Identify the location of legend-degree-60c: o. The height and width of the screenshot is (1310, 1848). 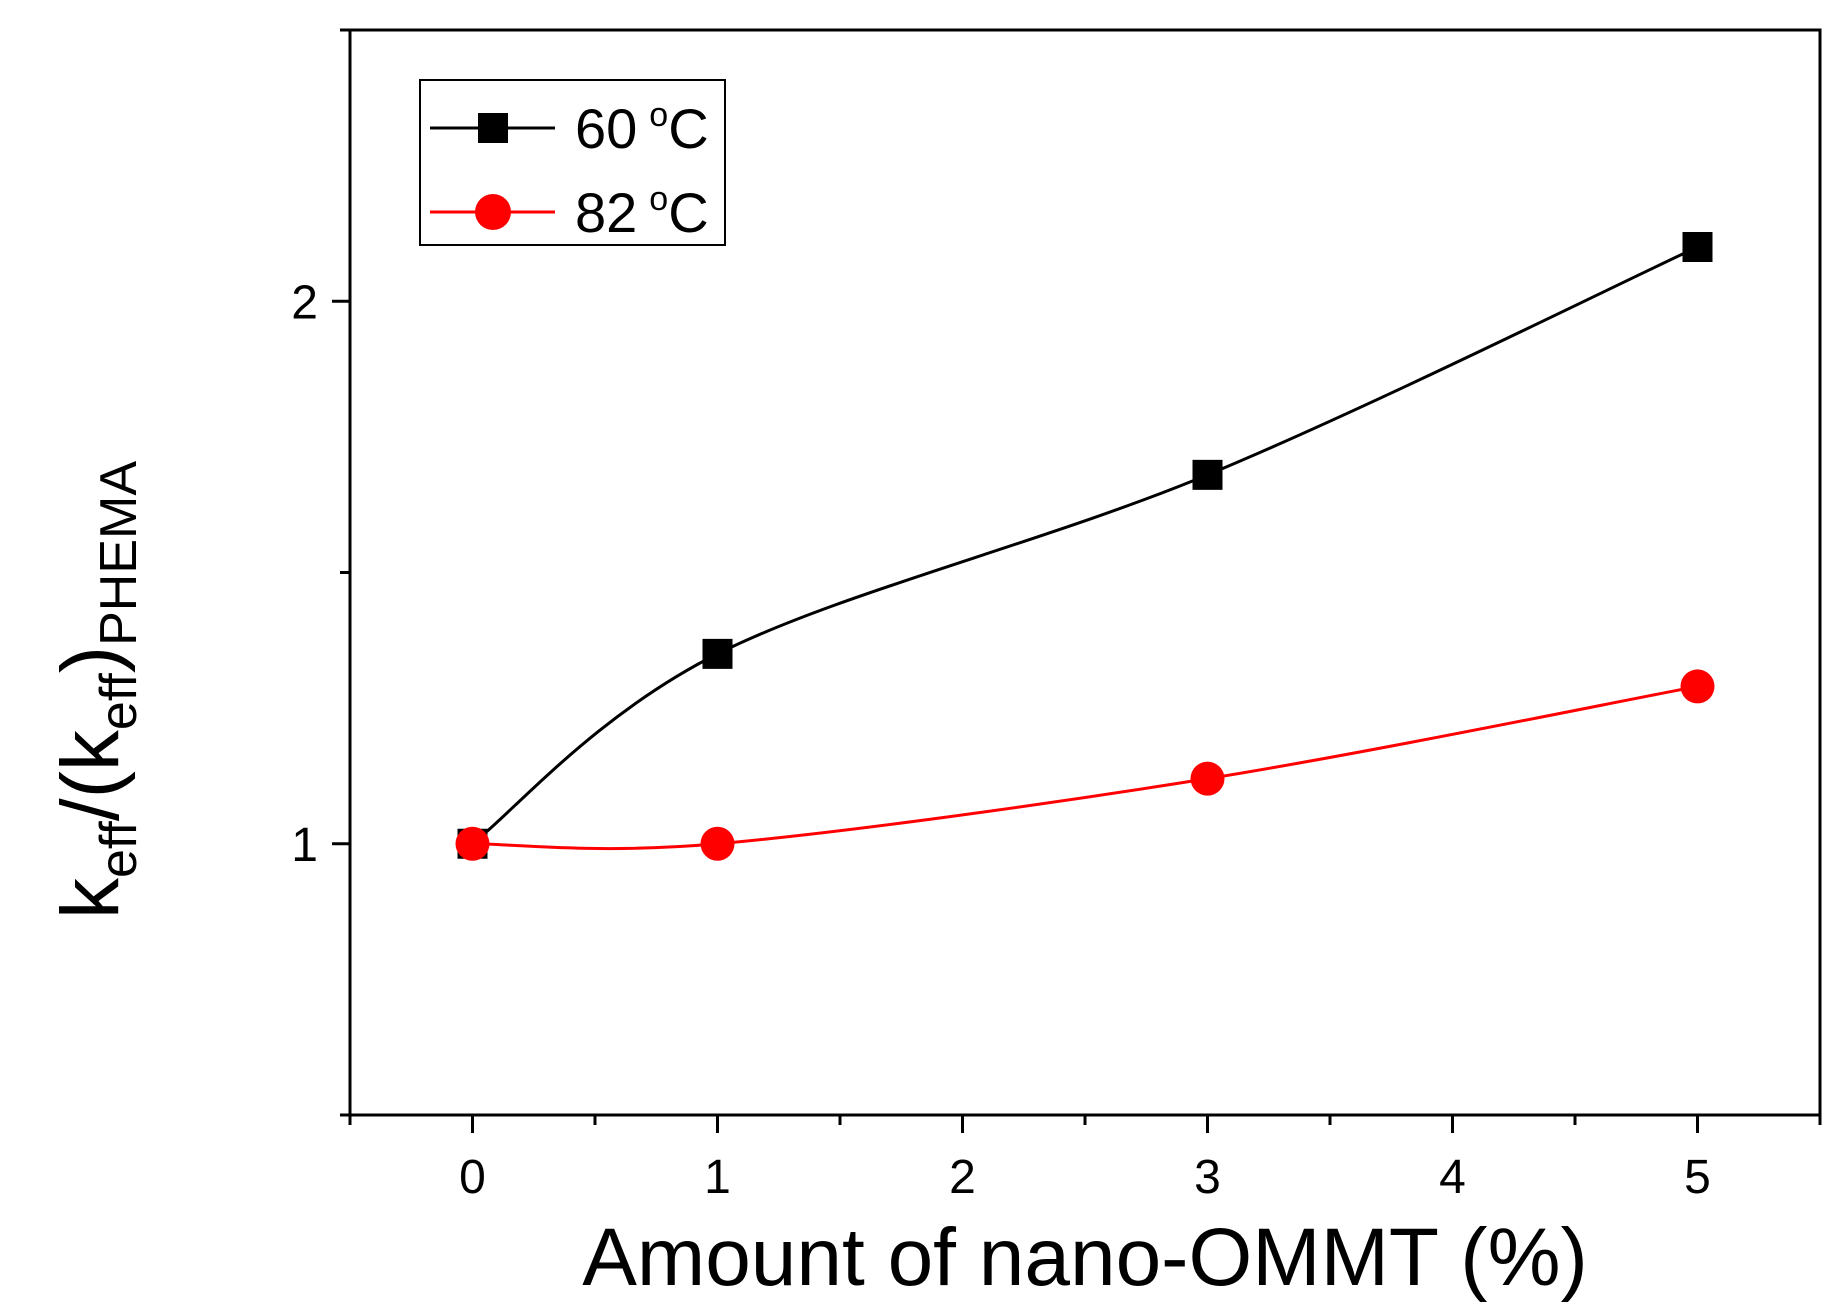
(658, 115).